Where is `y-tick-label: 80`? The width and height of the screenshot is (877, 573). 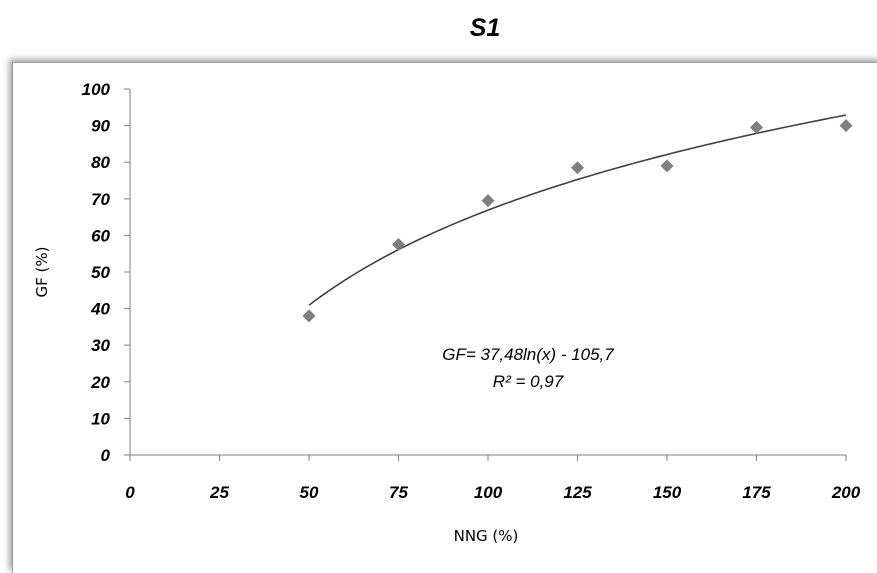 y-tick-label: 80 is located at coordinates (100, 162).